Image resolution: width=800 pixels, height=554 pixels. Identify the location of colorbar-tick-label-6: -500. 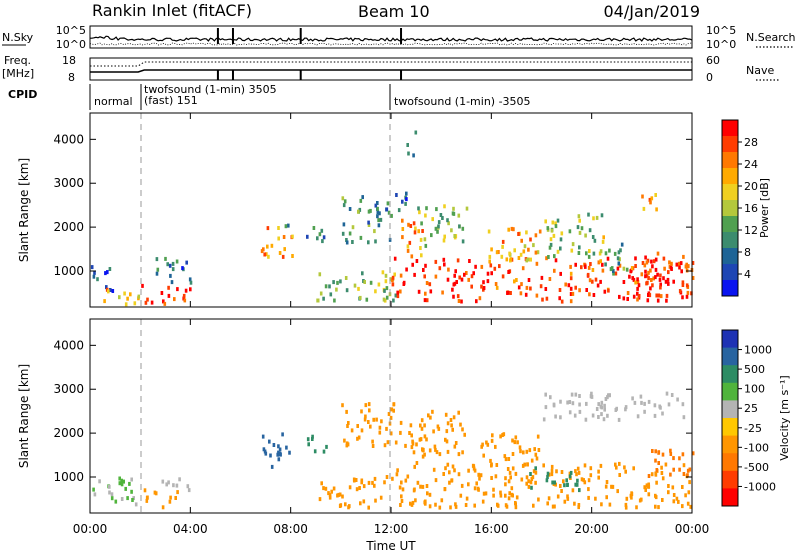
(756, 467).